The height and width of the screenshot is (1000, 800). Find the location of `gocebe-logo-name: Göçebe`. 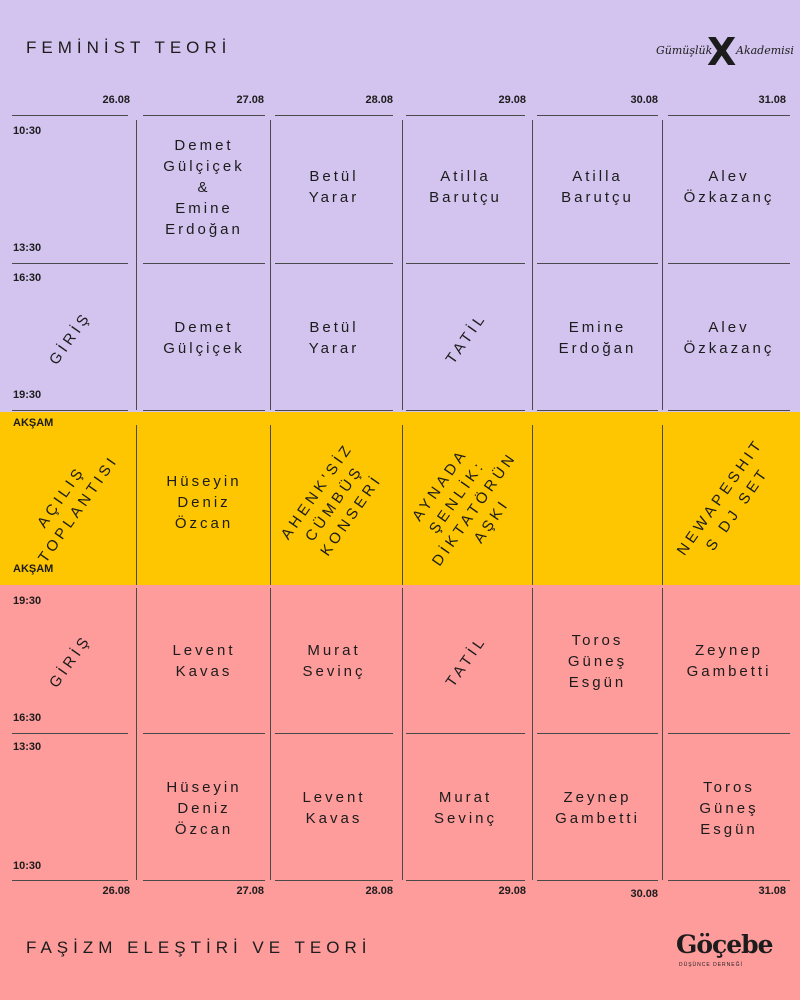

gocebe-logo-name: Göçebe is located at coordinates (725, 944).